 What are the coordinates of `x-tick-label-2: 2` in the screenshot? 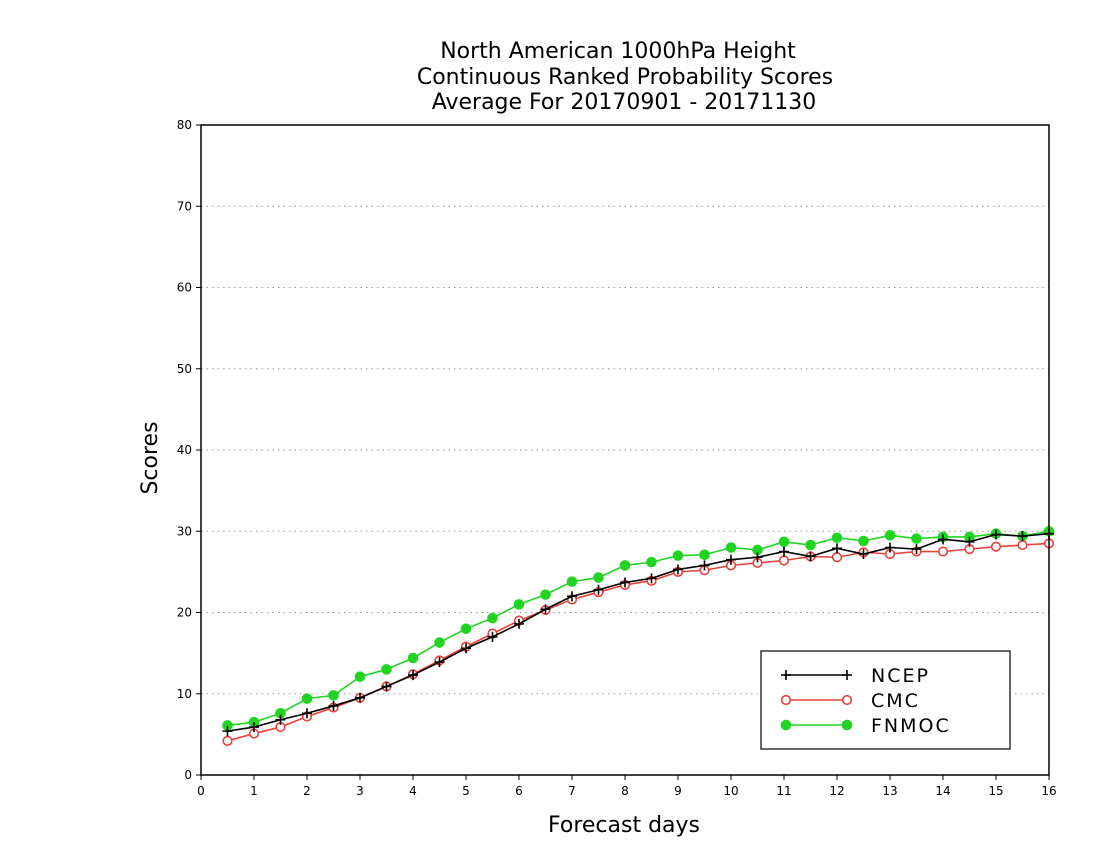 It's located at (307, 791).